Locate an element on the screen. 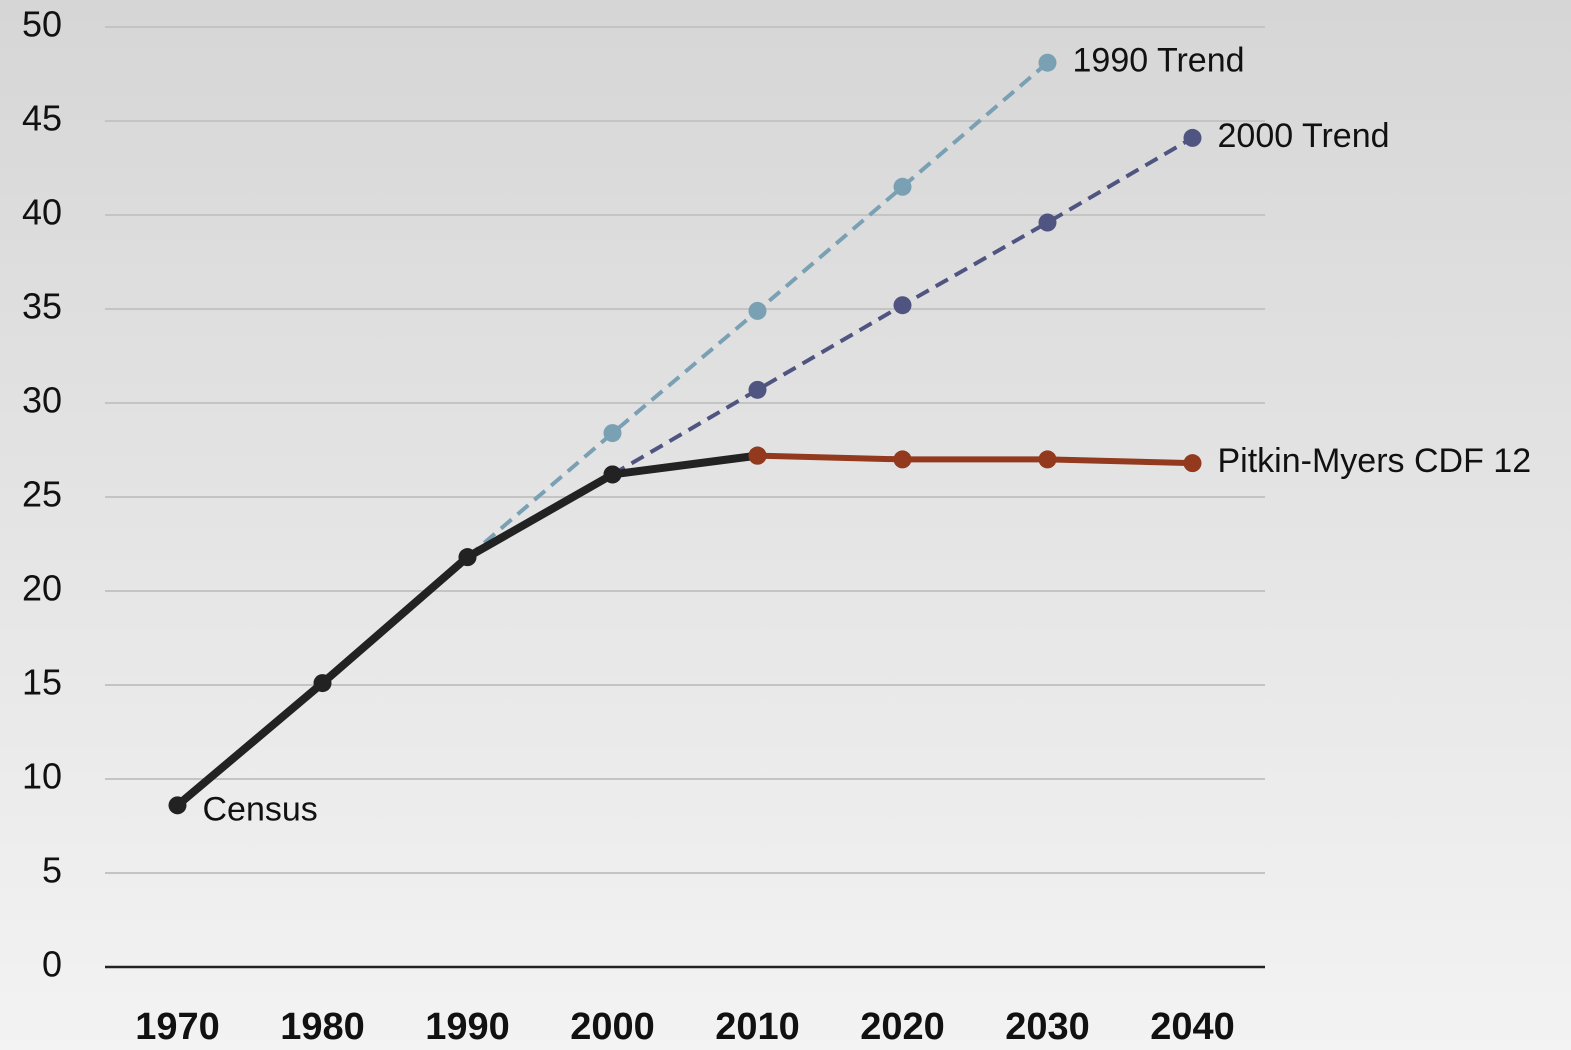  x-tick-label: 2030 is located at coordinates (1047, 1027).